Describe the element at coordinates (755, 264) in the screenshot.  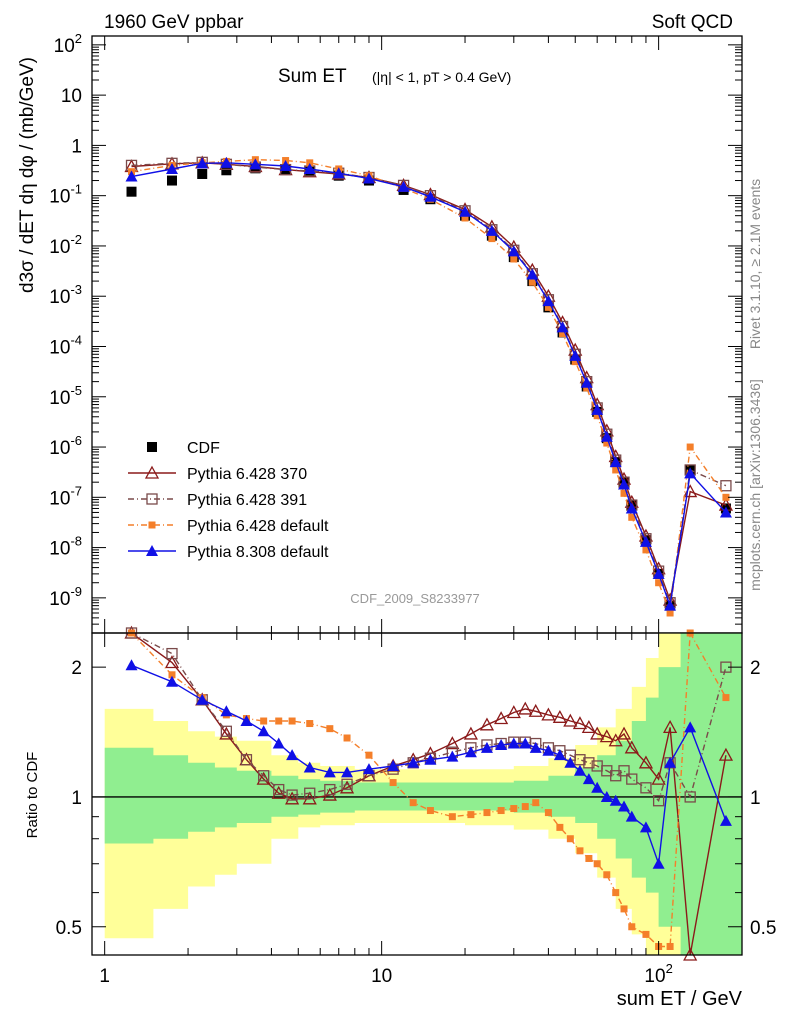
I see `side-rivet: Rivet 3.1.10, ≥ 2.1M events` at that location.